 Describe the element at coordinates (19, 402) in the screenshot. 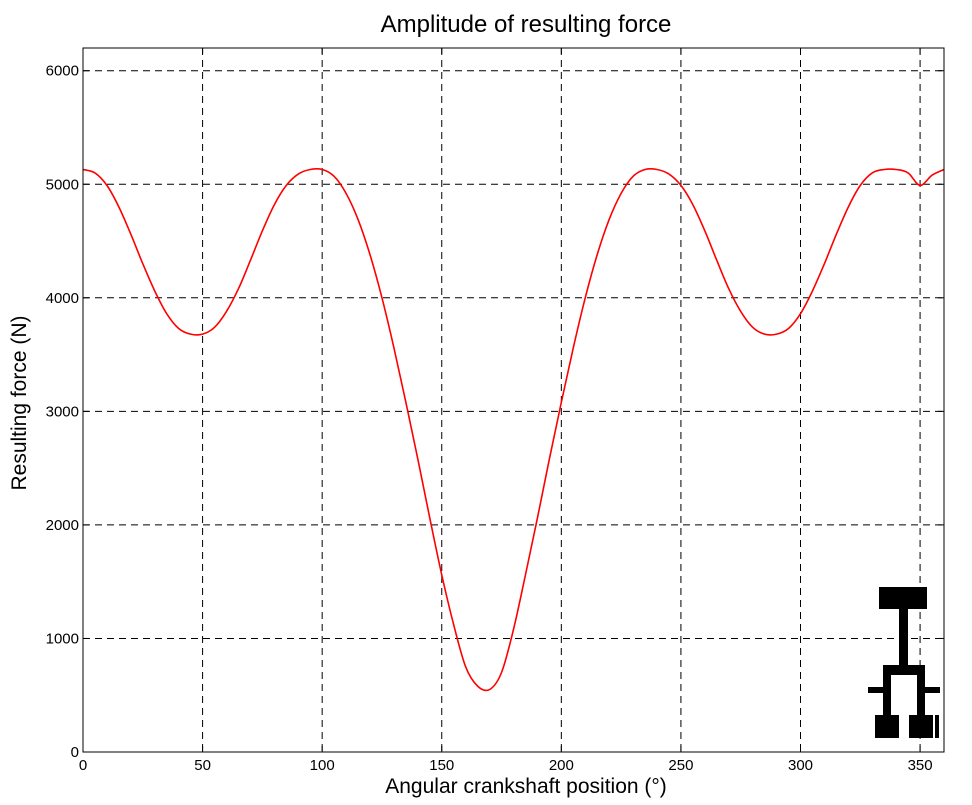

I see `y-axis-title: Resulting force (N)` at that location.